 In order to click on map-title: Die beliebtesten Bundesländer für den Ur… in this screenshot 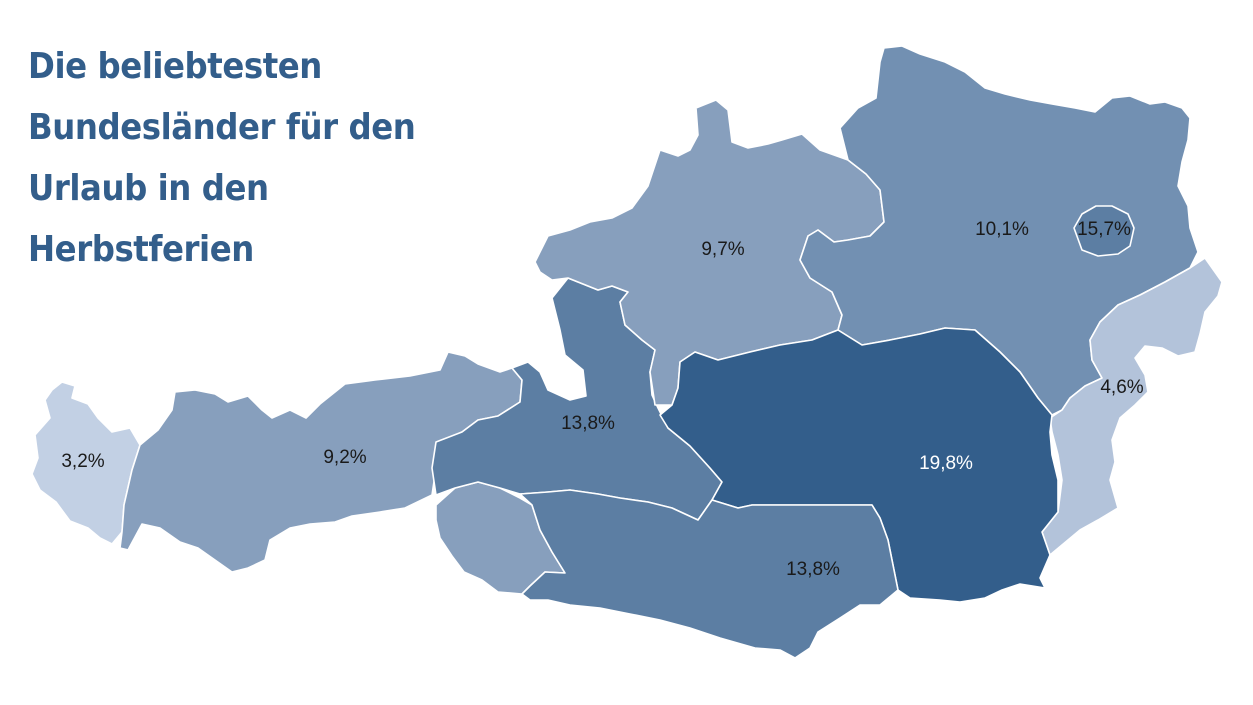, I will do `click(235, 158)`.